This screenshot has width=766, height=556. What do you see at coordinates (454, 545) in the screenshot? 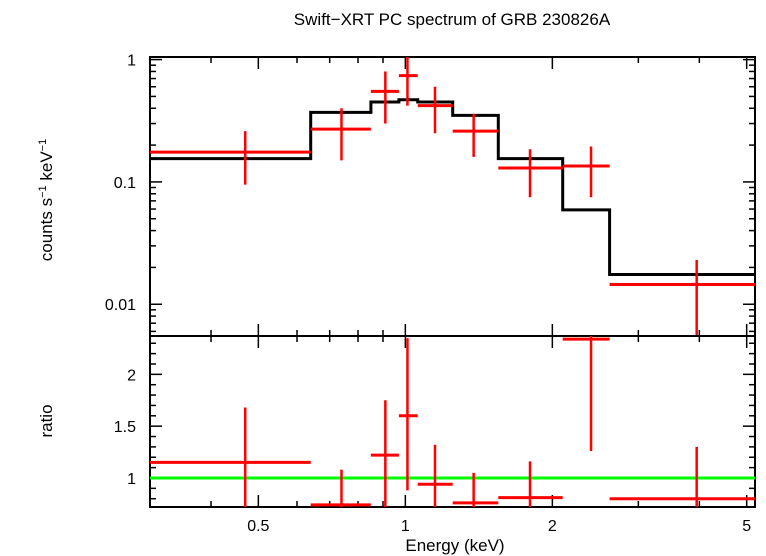
I see `x-axis-label: Energy (keV)` at bounding box center [454, 545].